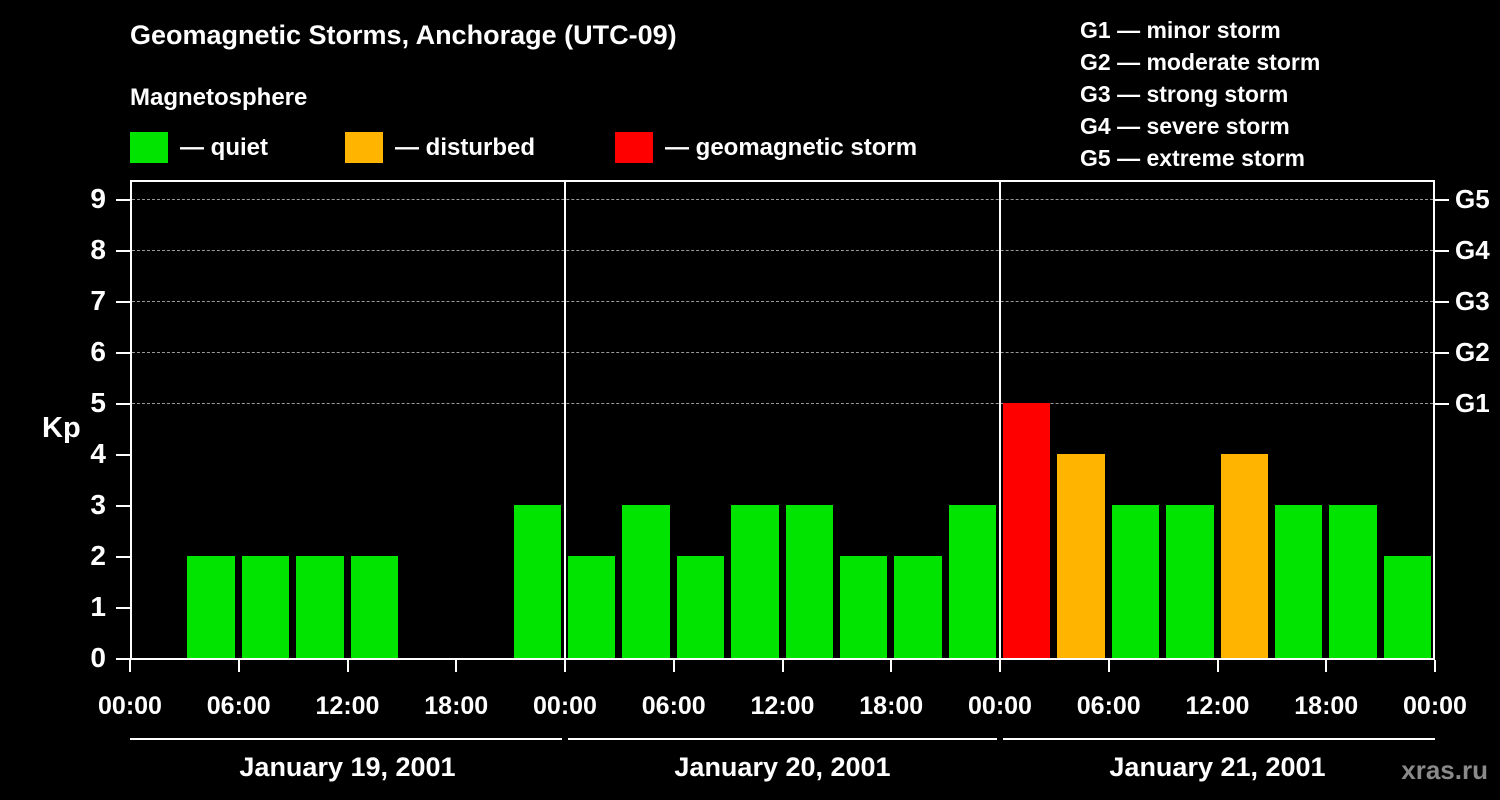 The image size is (1500, 800). Describe the element at coordinates (1472, 250) in the screenshot. I see `right-axis-label: G4` at that location.